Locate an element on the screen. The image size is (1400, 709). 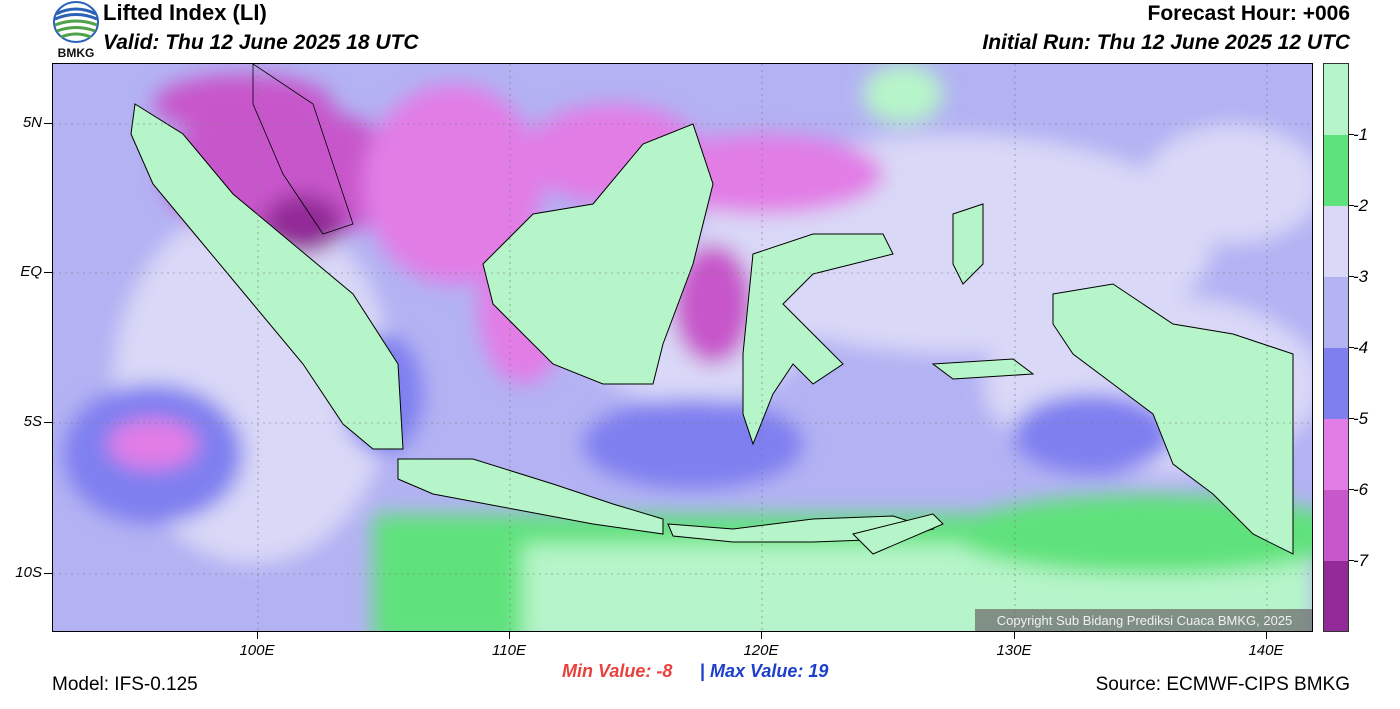
lat-label-5n: 5N is located at coordinates (32, 122).